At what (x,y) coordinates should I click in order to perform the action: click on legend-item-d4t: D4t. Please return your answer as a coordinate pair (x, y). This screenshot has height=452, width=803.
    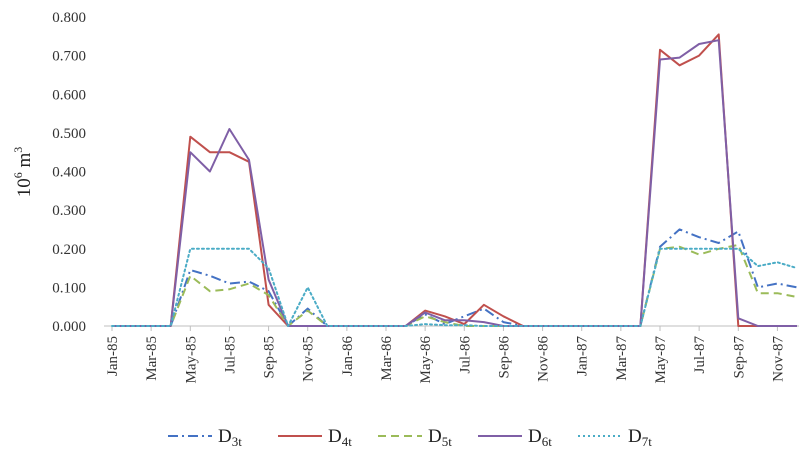
    Looking at the image, I should click on (315, 437).